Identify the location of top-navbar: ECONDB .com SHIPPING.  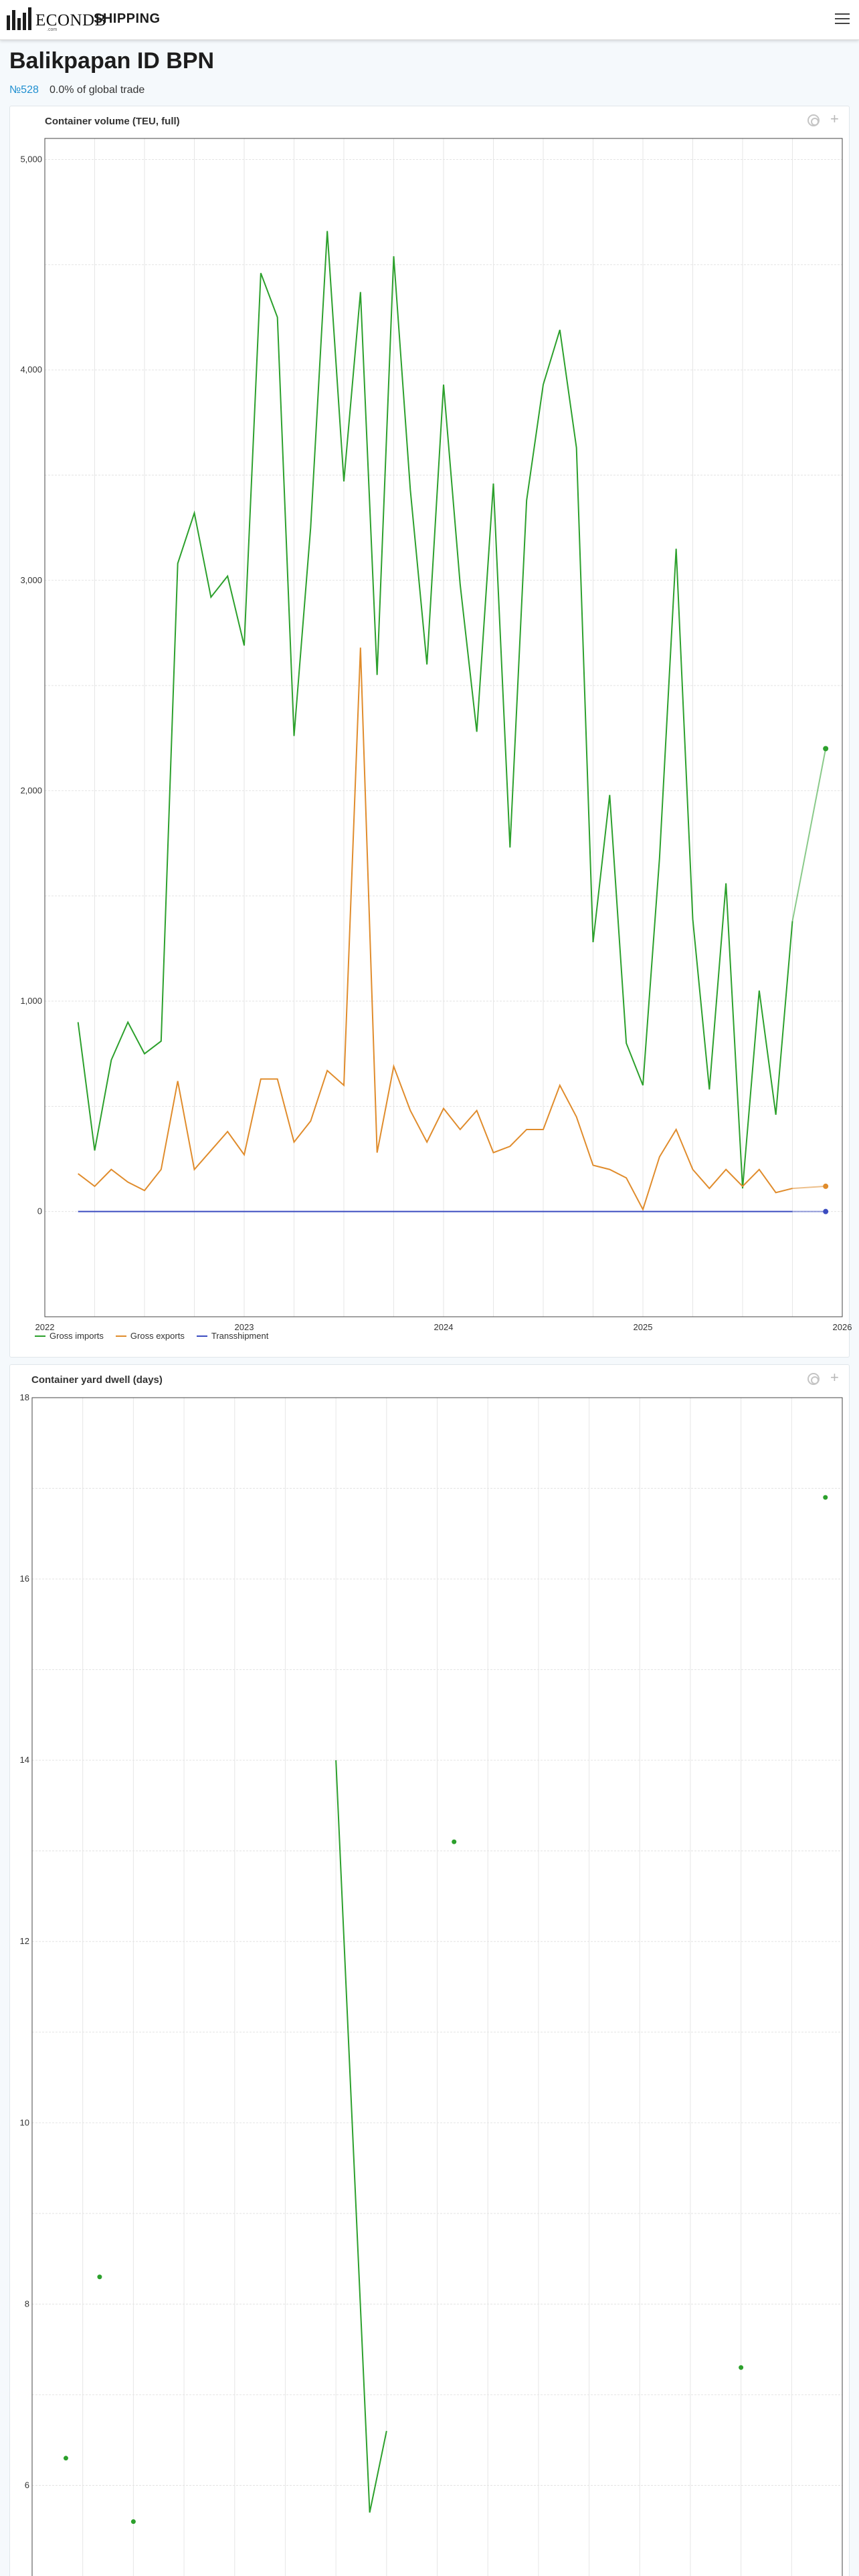
(429, 20).